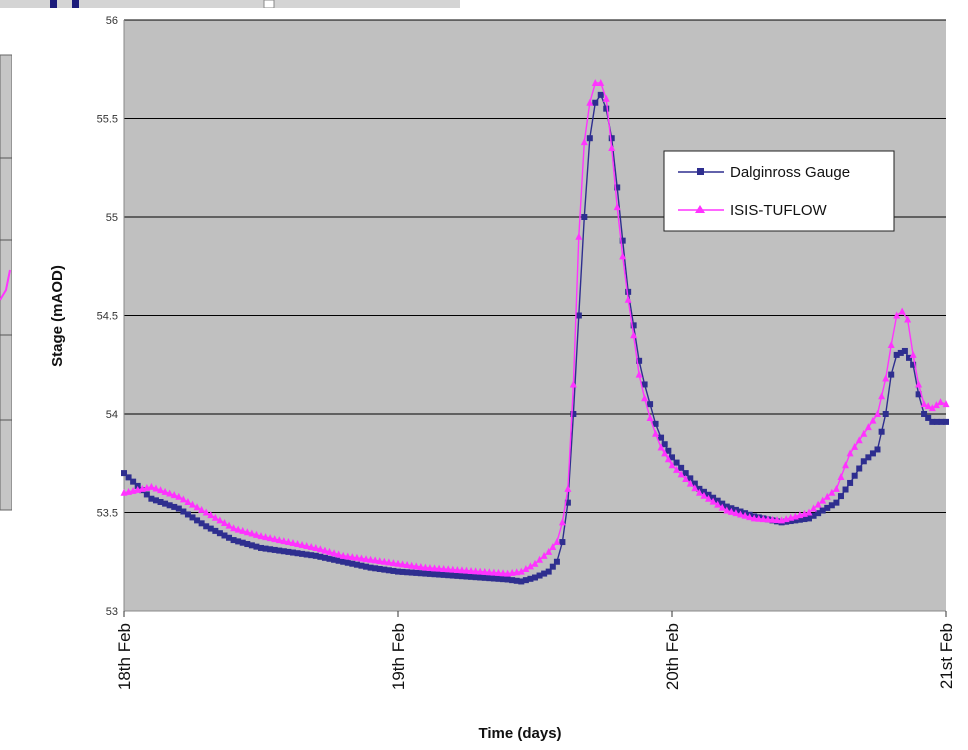 Image resolution: width=968 pixels, height=750 pixels. I want to click on y-axis-title: Stage (mAOD), so click(57, 316).